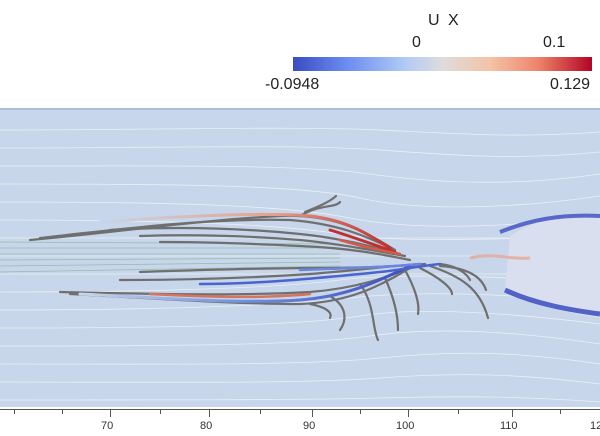 The width and height of the screenshot is (600, 436). What do you see at coordinates (206, 426) in the screenshot?
I see `x-tick-label: 80` at bounding box center [206, 426].